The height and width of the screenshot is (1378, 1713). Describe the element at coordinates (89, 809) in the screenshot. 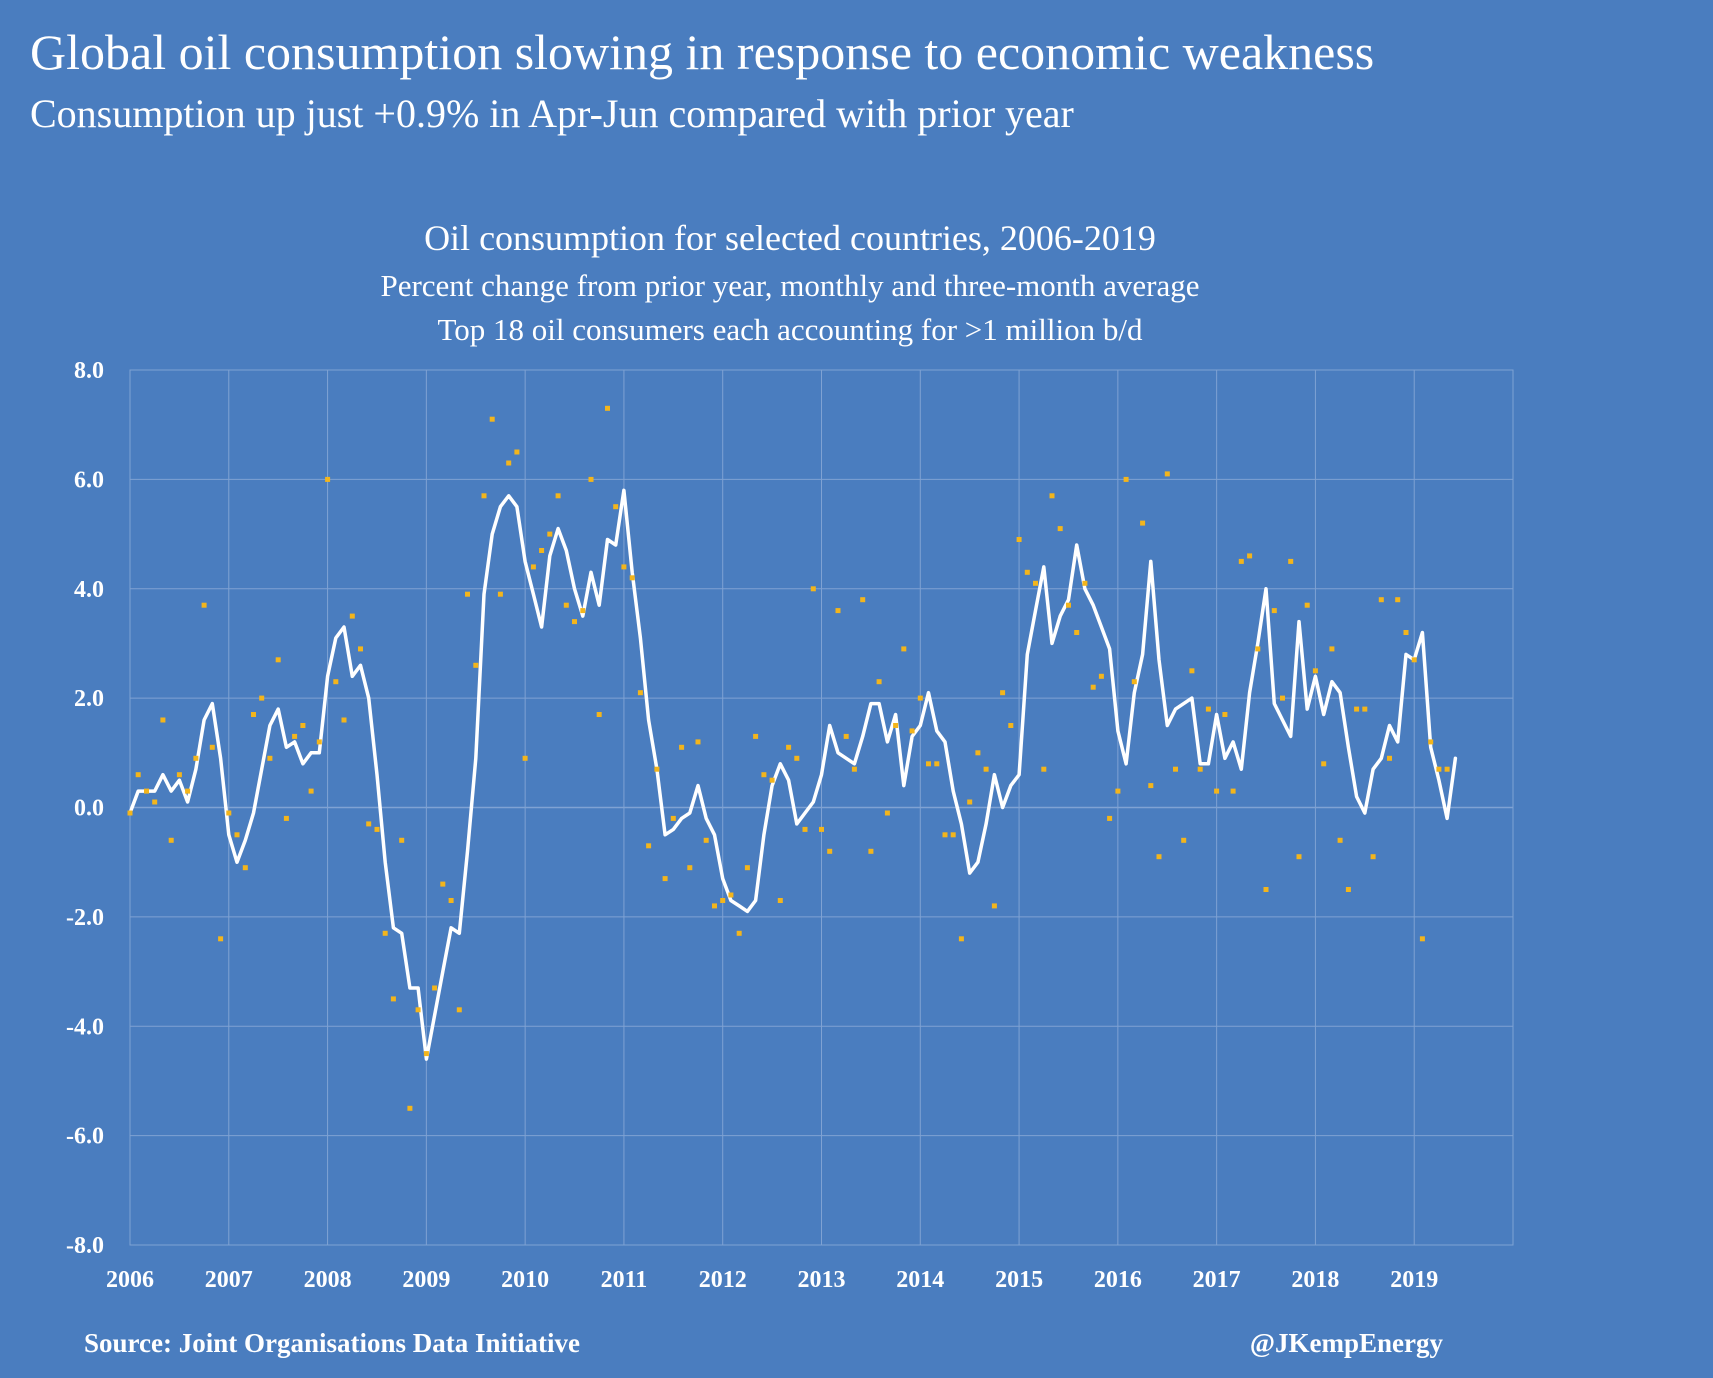

I see `y-tick-label: 0.0` at that location.